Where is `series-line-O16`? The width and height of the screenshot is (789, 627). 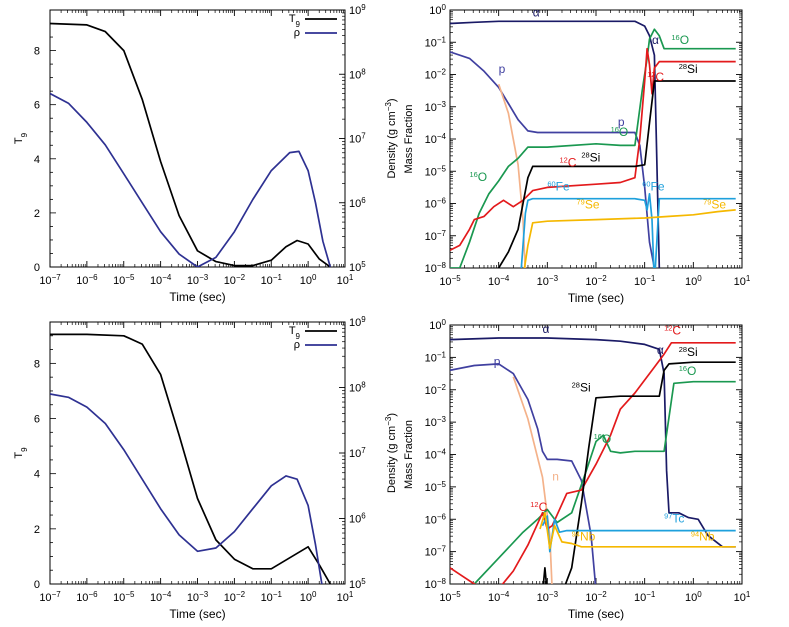
series-line-O16 is located at coordinates (593, 148).